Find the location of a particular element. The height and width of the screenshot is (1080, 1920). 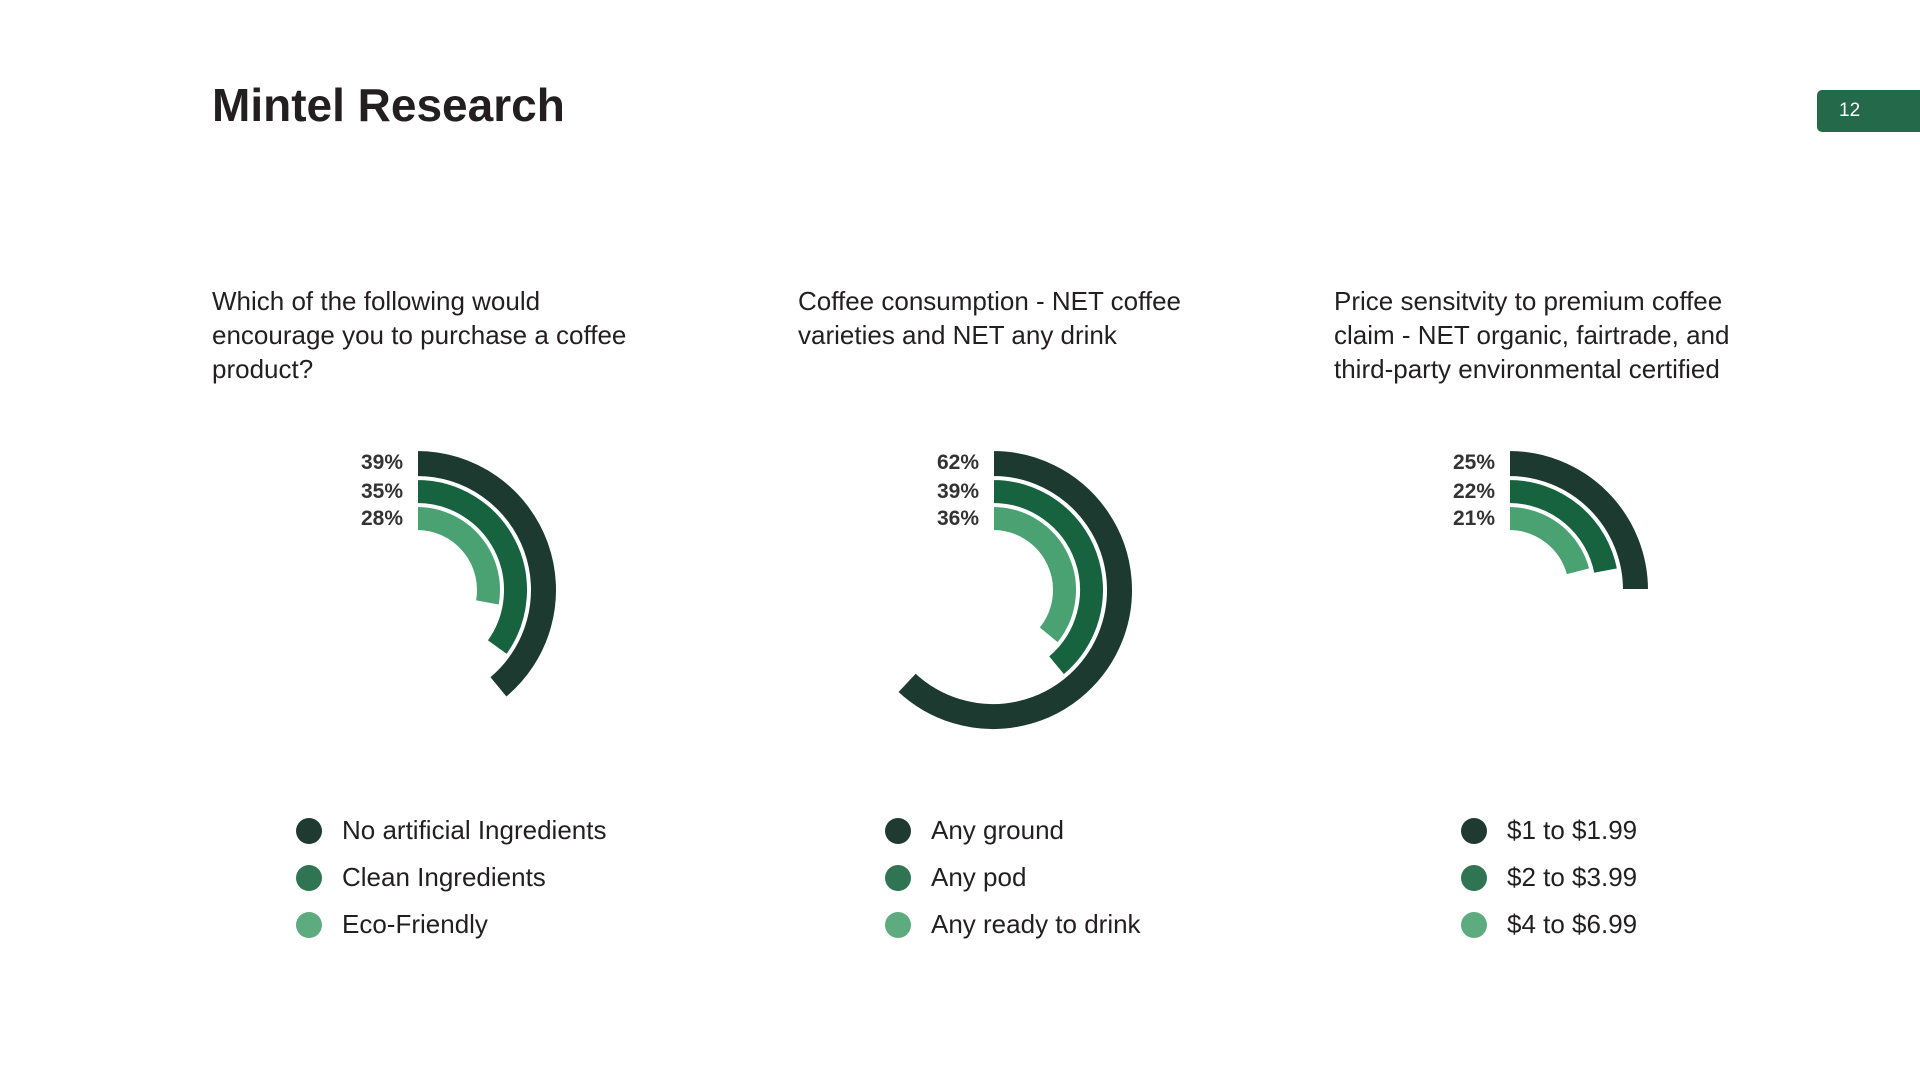

legend-label: Clean Ingredients is located at coordinates (444, 877).